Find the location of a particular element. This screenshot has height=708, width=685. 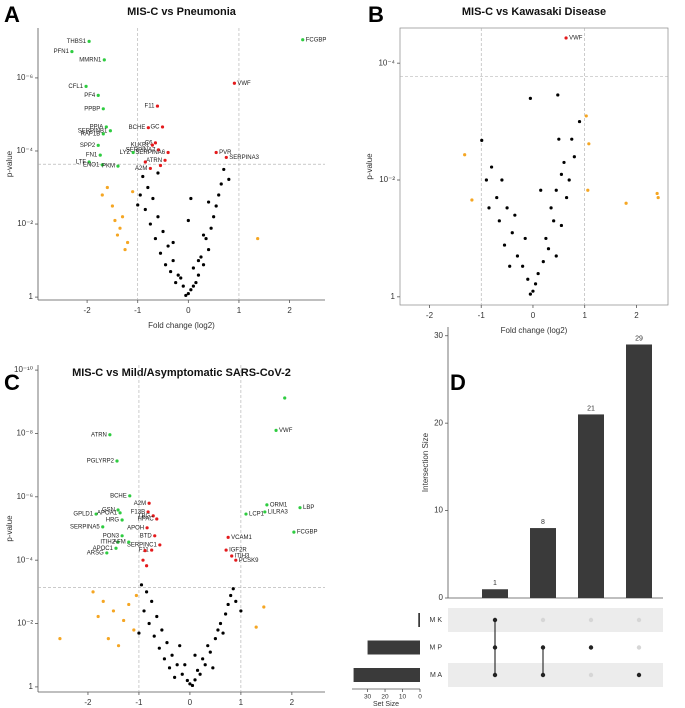

point-label: SERPINC1 is located at coordinates (142, 546).